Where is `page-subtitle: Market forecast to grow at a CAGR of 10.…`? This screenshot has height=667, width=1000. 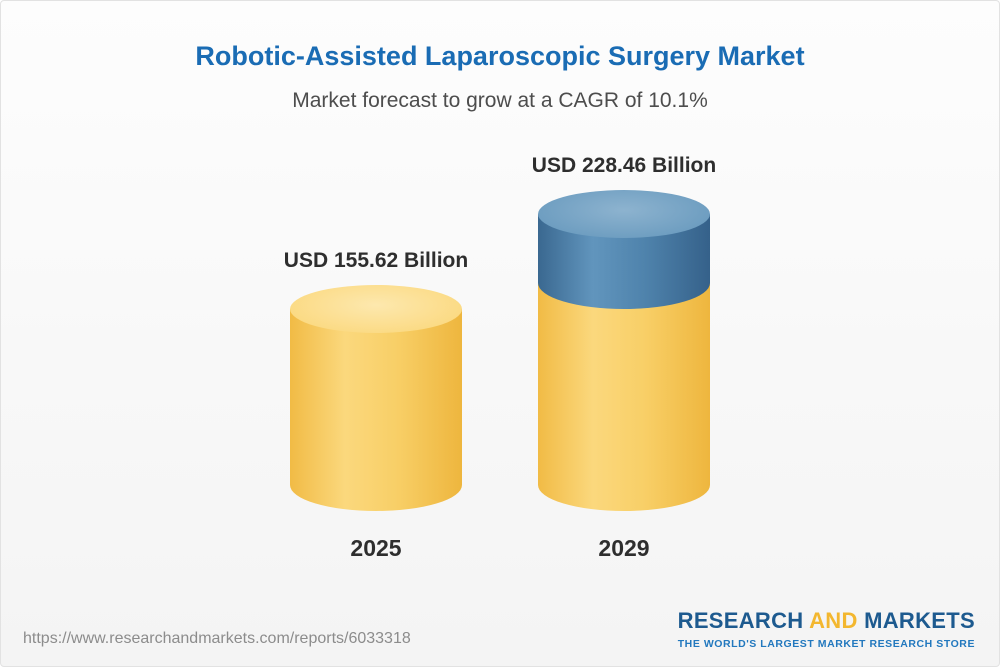
page-subtitle: Market forecast to grow at a CAGR of 10.… is located at coordinates (500, 100).